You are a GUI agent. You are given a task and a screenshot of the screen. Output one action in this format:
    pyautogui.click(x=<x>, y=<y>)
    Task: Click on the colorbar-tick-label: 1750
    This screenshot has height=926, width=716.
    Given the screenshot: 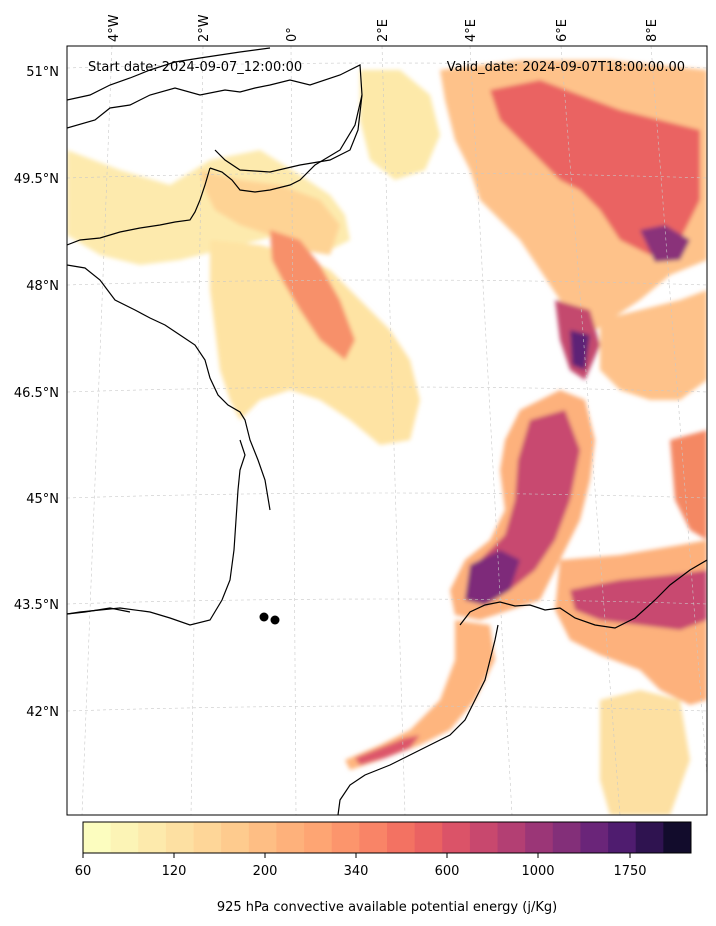 What is the action you would take?
    pyautogui.click(x=629, y=871)
    